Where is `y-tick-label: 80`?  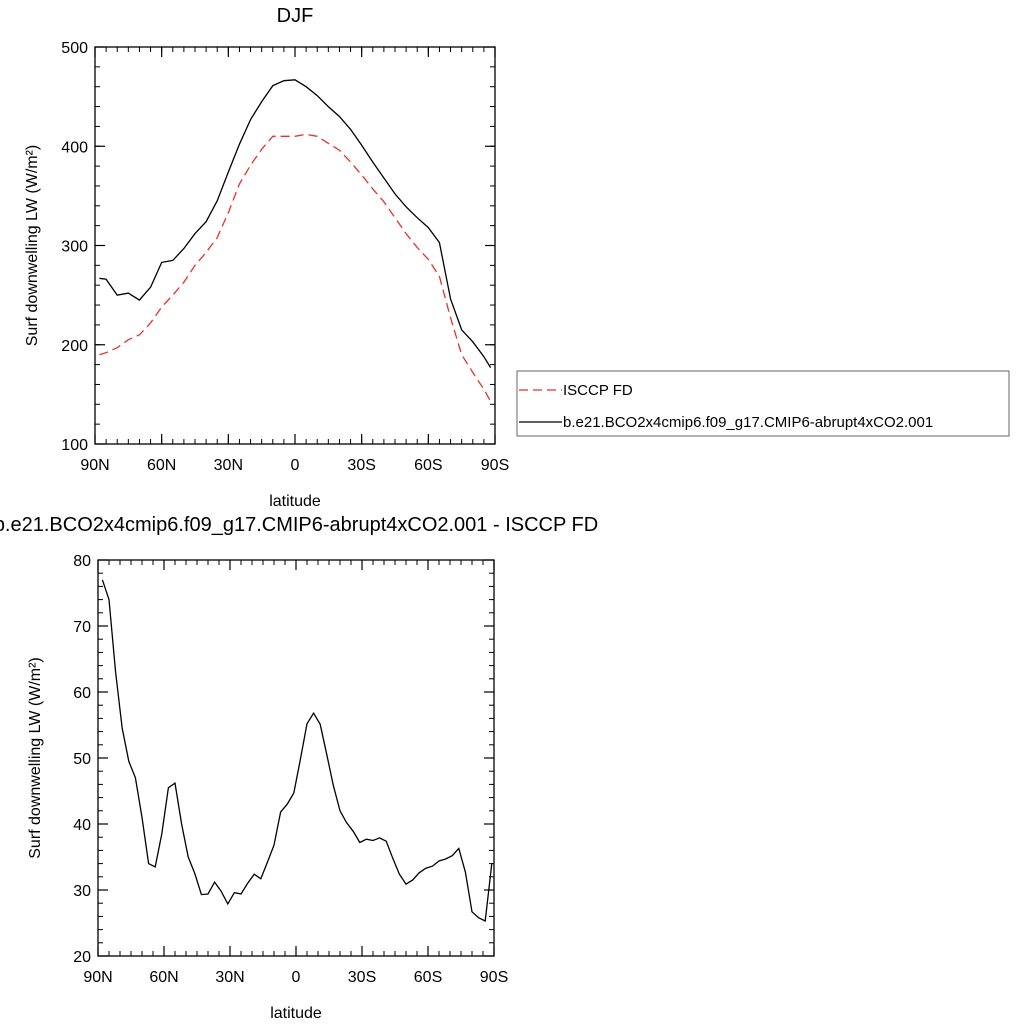 y-tick-label: 80 is located at coordinates (82, 561).